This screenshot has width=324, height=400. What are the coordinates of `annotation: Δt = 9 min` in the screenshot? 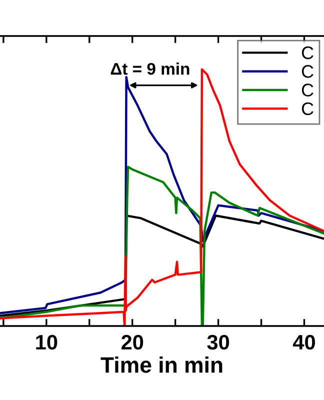 It's located at (150, 68).